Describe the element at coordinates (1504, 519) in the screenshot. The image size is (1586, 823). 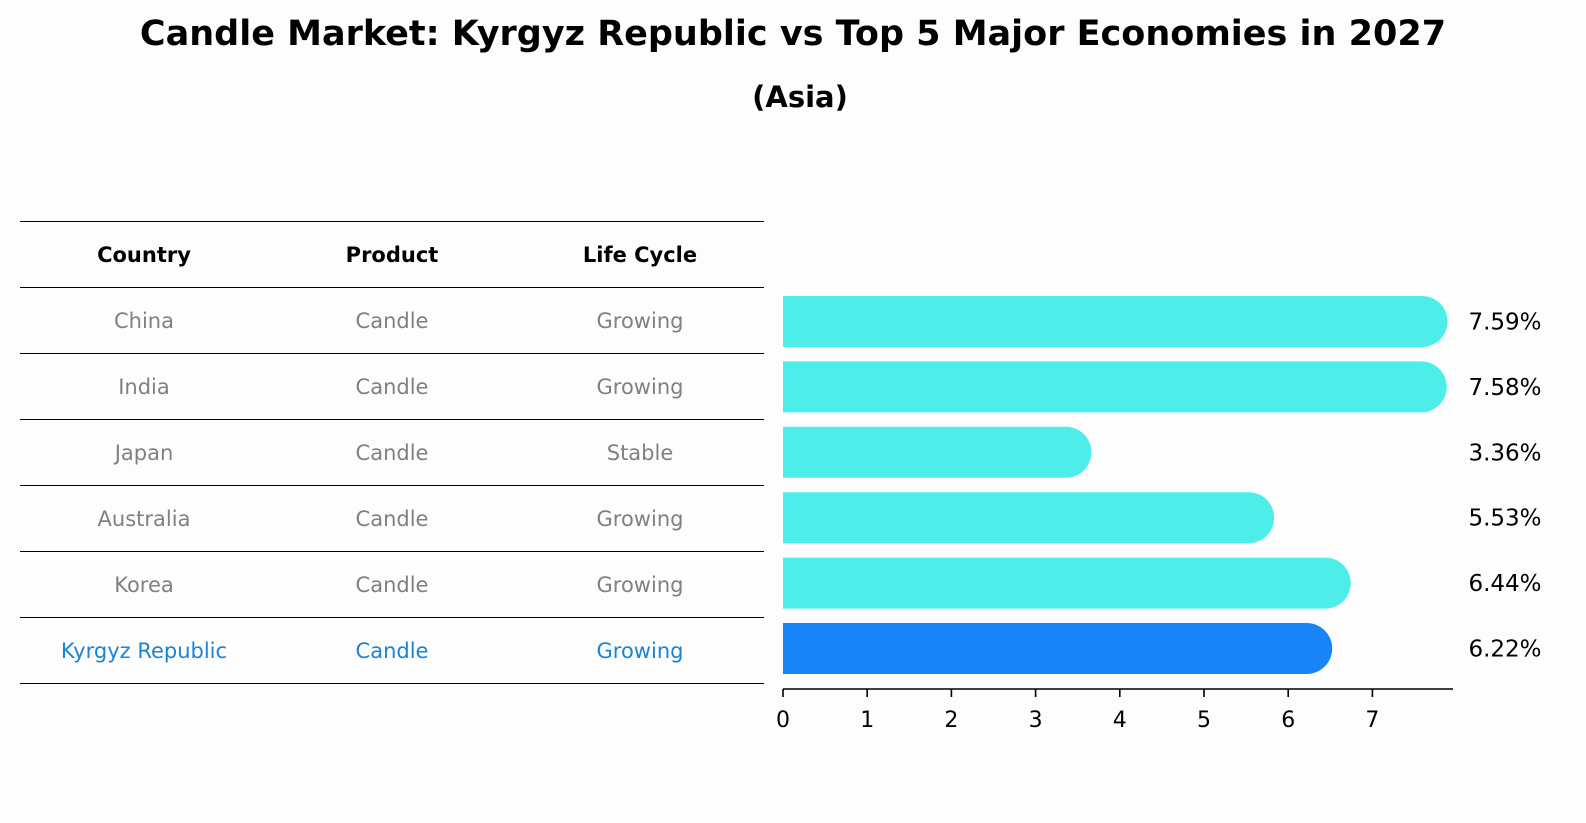
I see `bar-value-label: 5.53%` at that location.